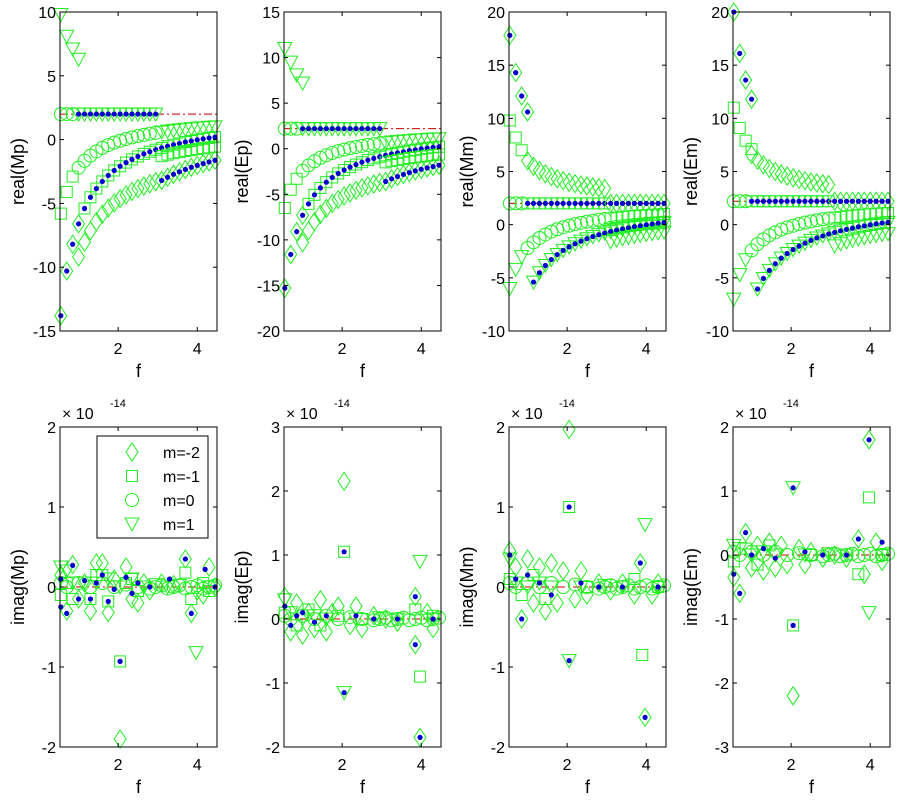 The height and width of the screenshot is (800, 900). Describe the element at coordinates (339, 193) in the screenshot. I see `subplot-real-ep: 2 4 15 10 5 0 -5 -10 -15 -20 f real(Ep)` at that location.